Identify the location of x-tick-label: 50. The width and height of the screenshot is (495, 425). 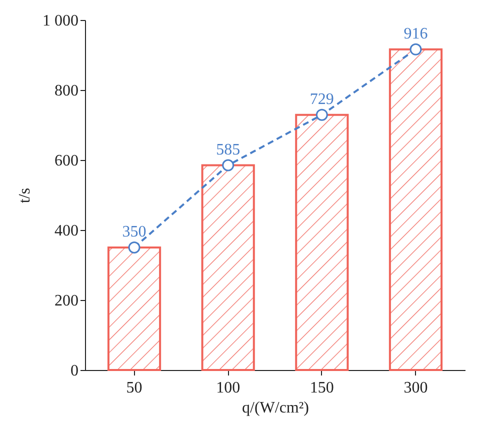
(134, 388).